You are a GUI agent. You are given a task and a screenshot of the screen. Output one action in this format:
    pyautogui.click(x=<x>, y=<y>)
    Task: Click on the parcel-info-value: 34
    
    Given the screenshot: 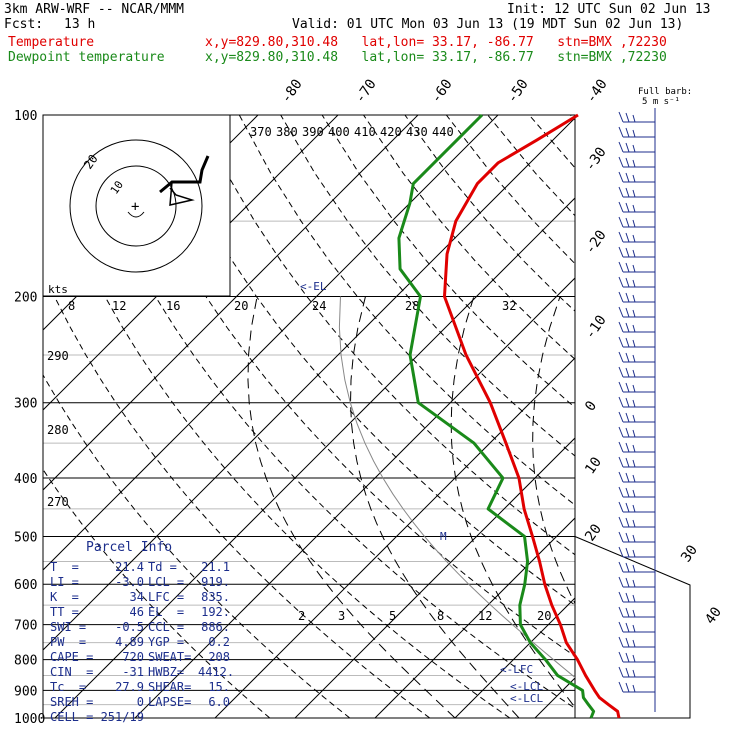 What is the action you would take?
    pyautogui.click(x=136, y=597)
    